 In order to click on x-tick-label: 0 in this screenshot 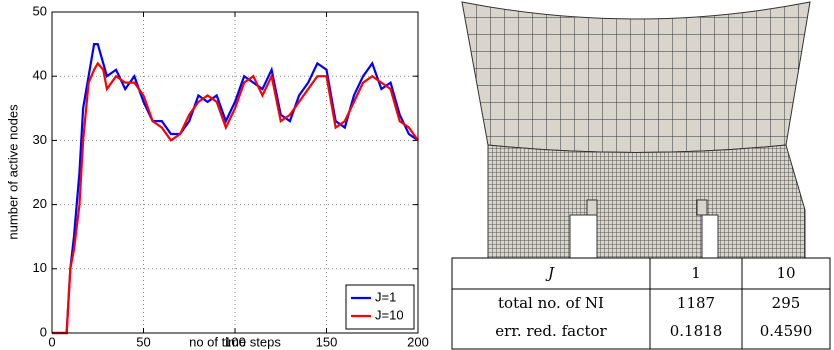, I will do `click(51, 341)`.